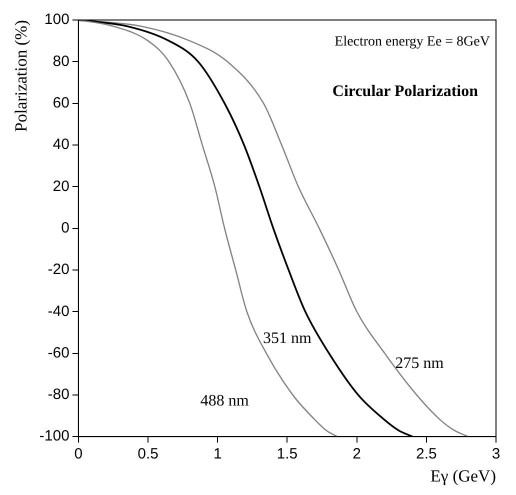 Image resolution: width=516 pixels, height=495 pixels. What do you see at coordinates (419, 363) in the screenshot?
I see `series-label: 275 nm` at bounding box center [419, 363].